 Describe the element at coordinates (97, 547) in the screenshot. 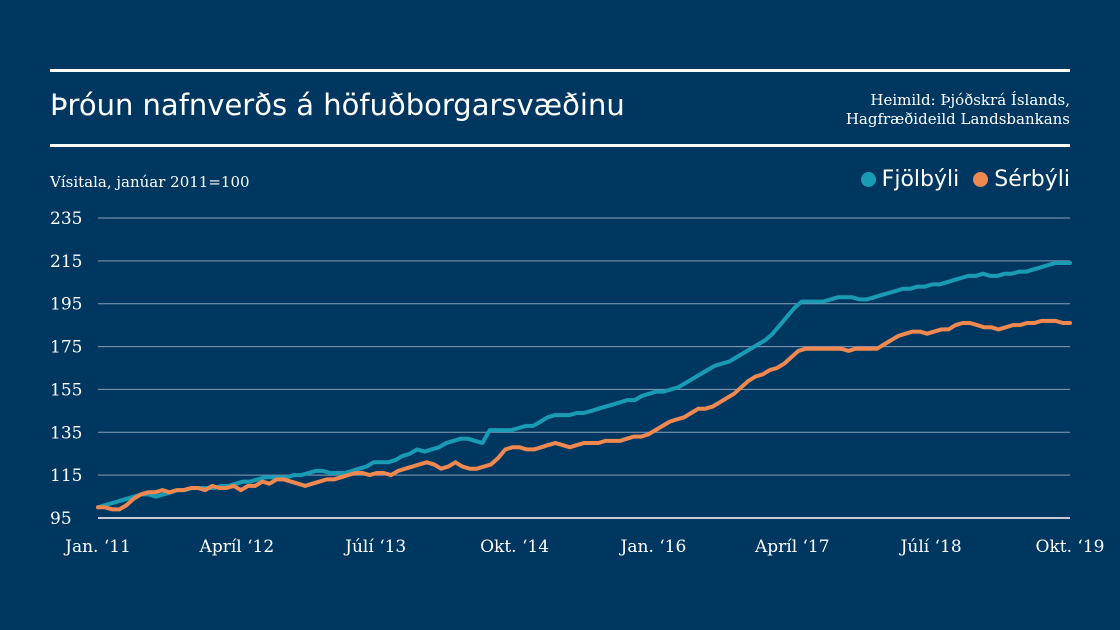

I see `x-tick-label: Jan. ‘11` at that location.